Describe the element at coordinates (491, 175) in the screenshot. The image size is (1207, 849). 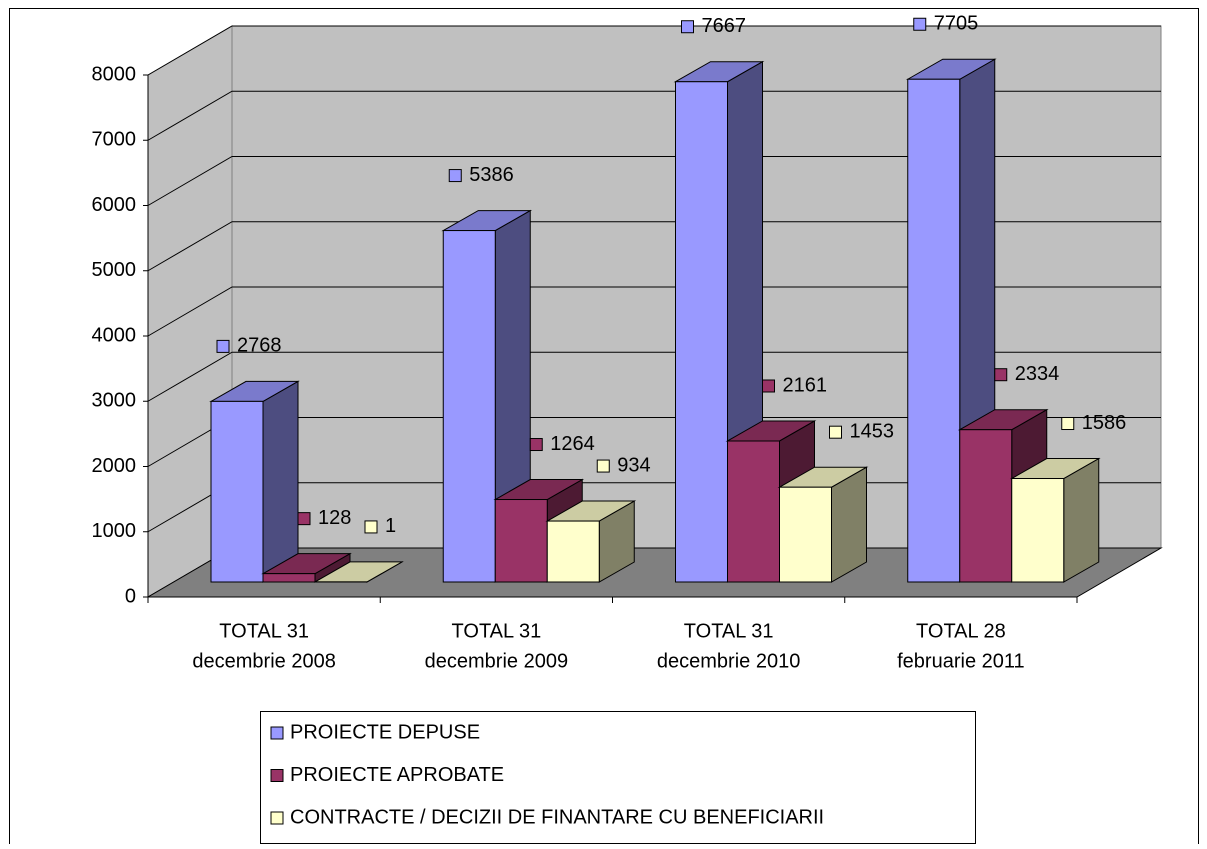
I see `data-label: 5386` at that location.